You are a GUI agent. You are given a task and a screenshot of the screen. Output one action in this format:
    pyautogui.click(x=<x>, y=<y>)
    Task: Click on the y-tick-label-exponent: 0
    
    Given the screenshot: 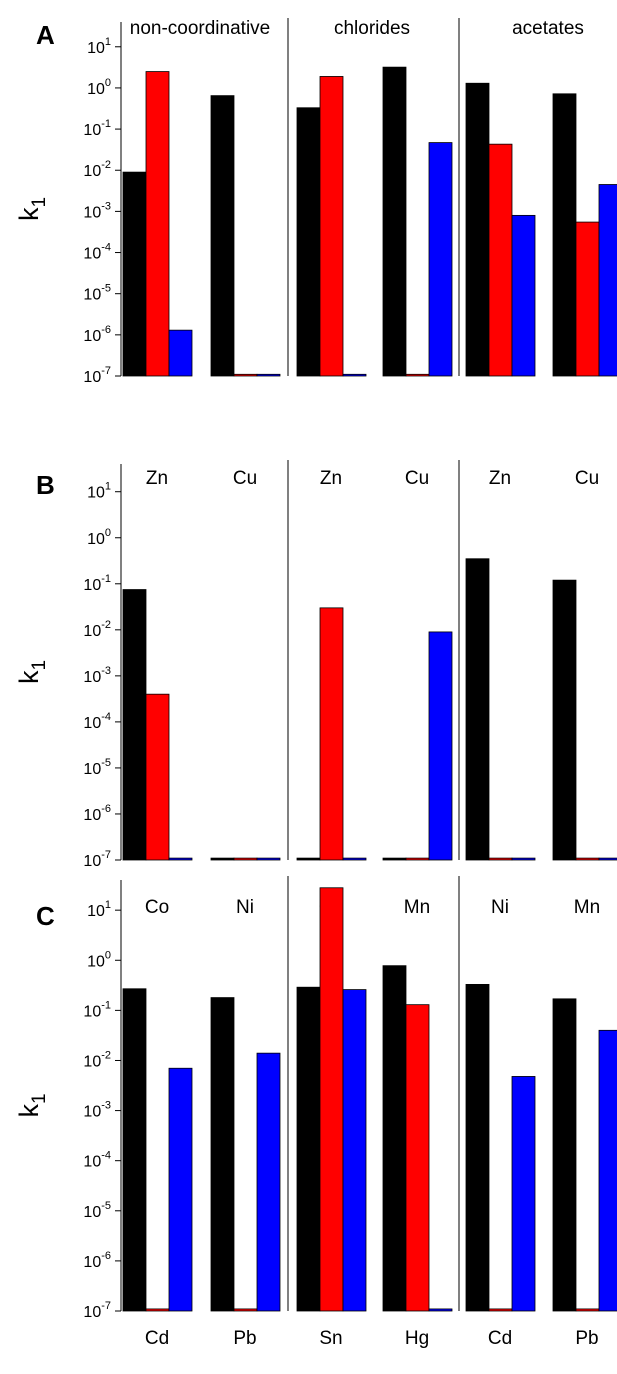 What is the action you would take?
    pyautogui.click(x=108, y=955)
    